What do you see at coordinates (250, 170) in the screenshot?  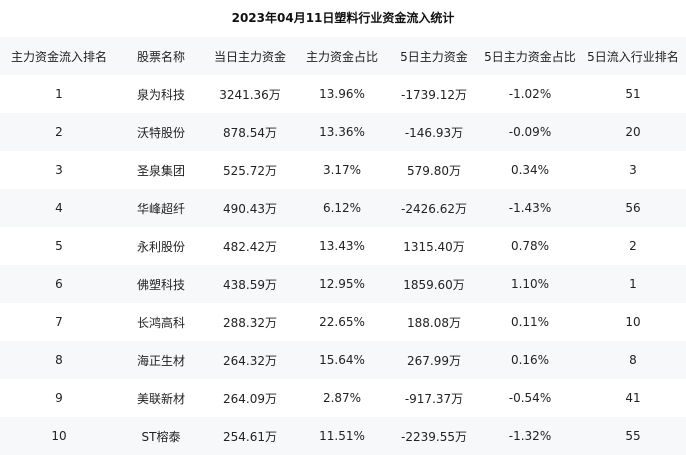 I see `cell-daily-main-funds: 525.72万` at bounding box center [250, 170].